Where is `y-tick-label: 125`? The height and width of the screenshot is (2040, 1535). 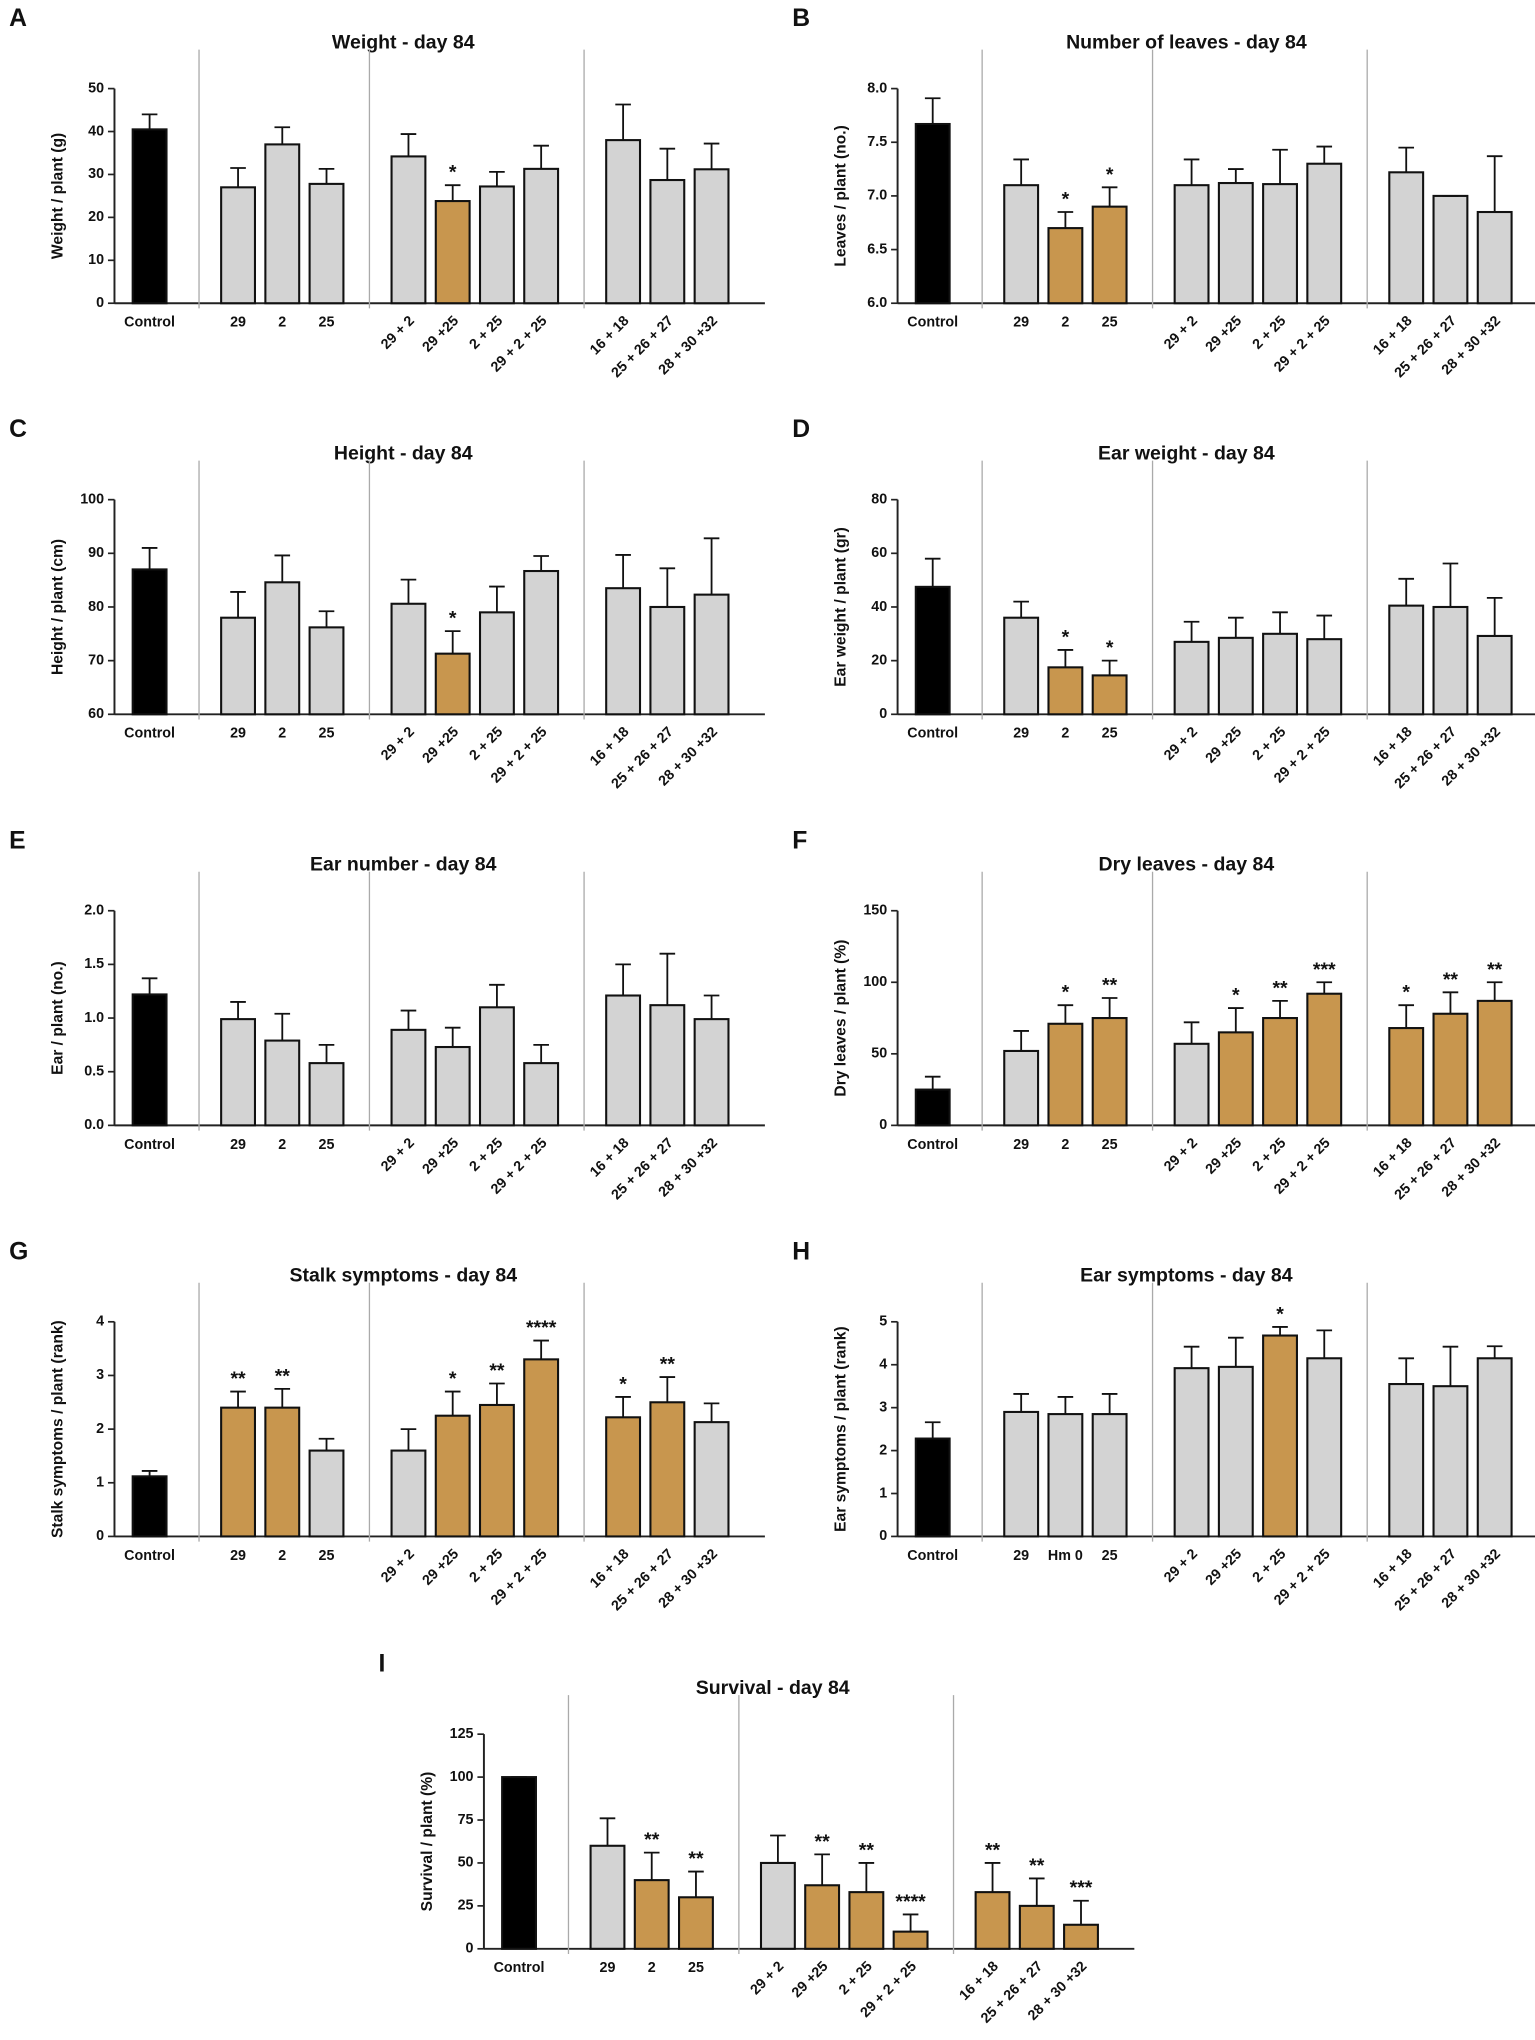 y-tick-label: 125 is located at coordinates (462, 1734).